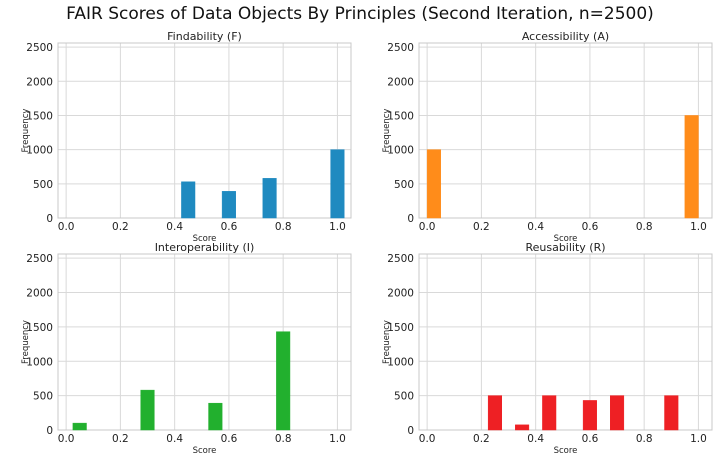 This screenshot has height=457, width=720. Describe the element at coordinates (205, 247) in the screenshot. I see `panel-title: Interoperability (I)` at that location.